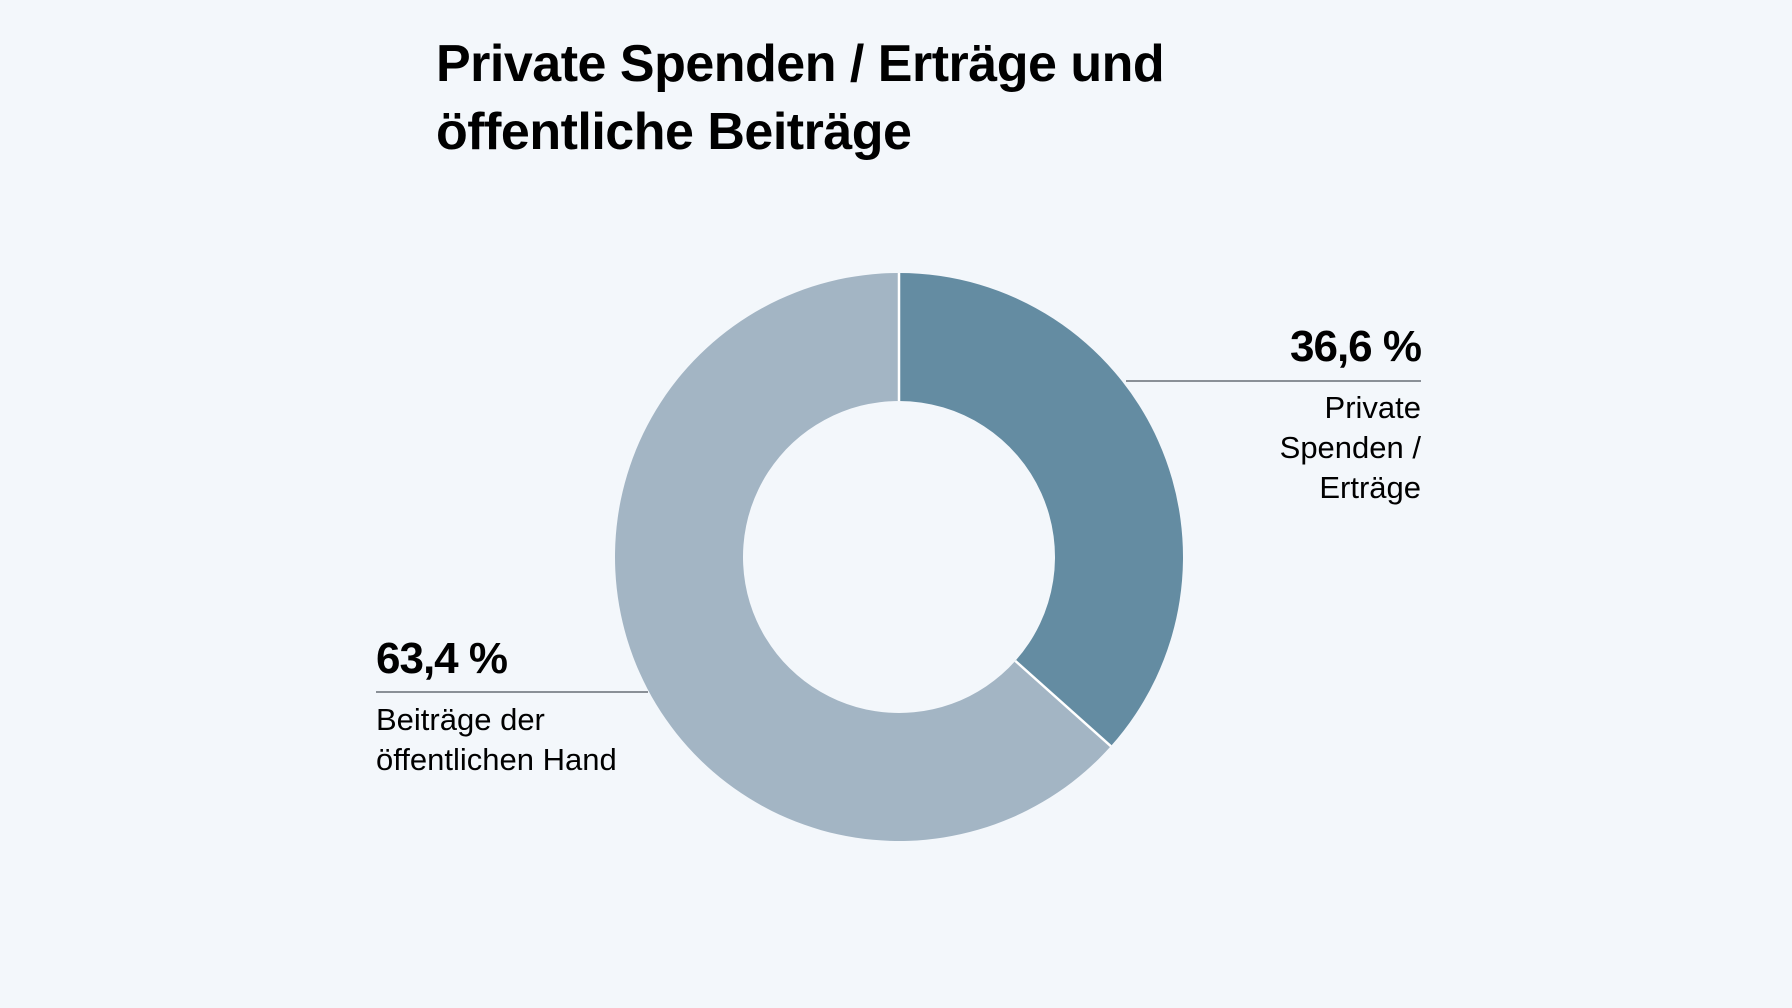  Describe the element at coordinates (496, 740) in the screenshot. I see `slice-category-label-public: Beiträge der öffentlichen Hand` at that location.